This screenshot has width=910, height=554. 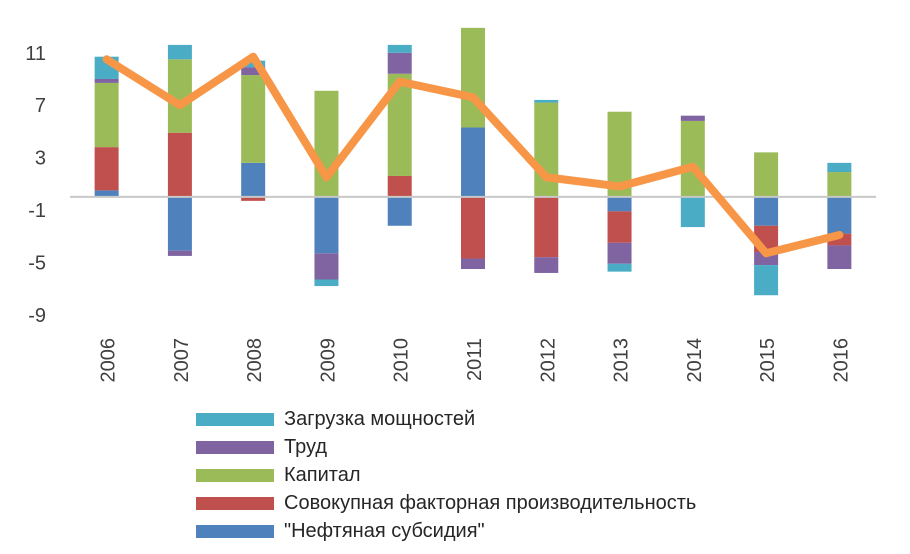 What do you see at coordinates (40, 106) in the screenshot?
I see `y-tick-label: 7` at bounding box center [40, 106].